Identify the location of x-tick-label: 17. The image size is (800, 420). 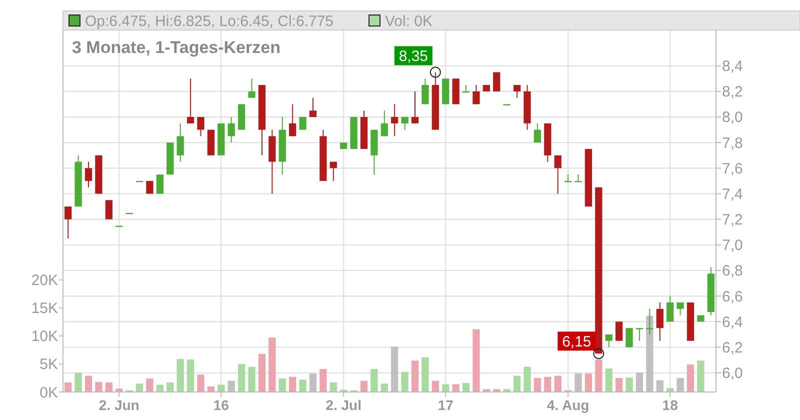
(446, 405).